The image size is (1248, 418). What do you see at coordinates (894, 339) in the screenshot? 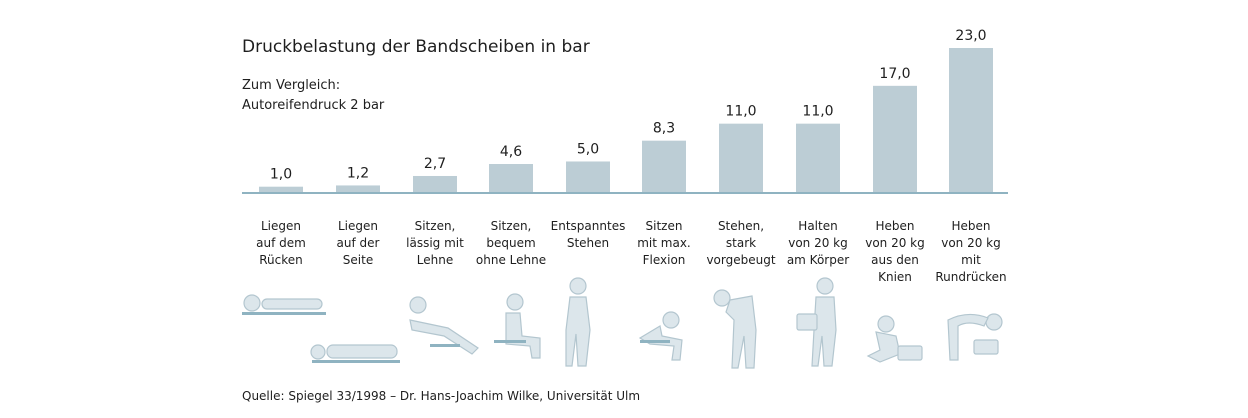
I see `lifting-from-knees-icon` at bounding box center [894, 339].